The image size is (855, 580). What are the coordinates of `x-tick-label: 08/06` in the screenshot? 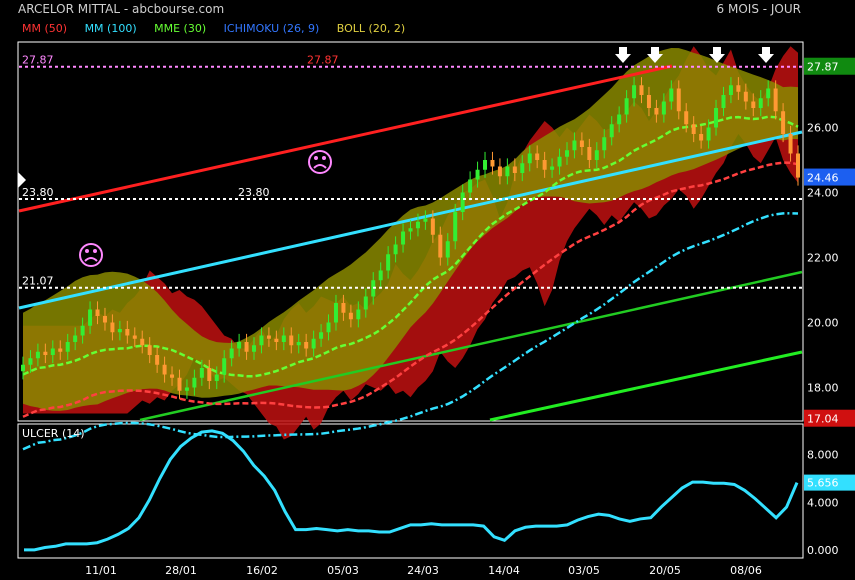 It's located at (746, 570).